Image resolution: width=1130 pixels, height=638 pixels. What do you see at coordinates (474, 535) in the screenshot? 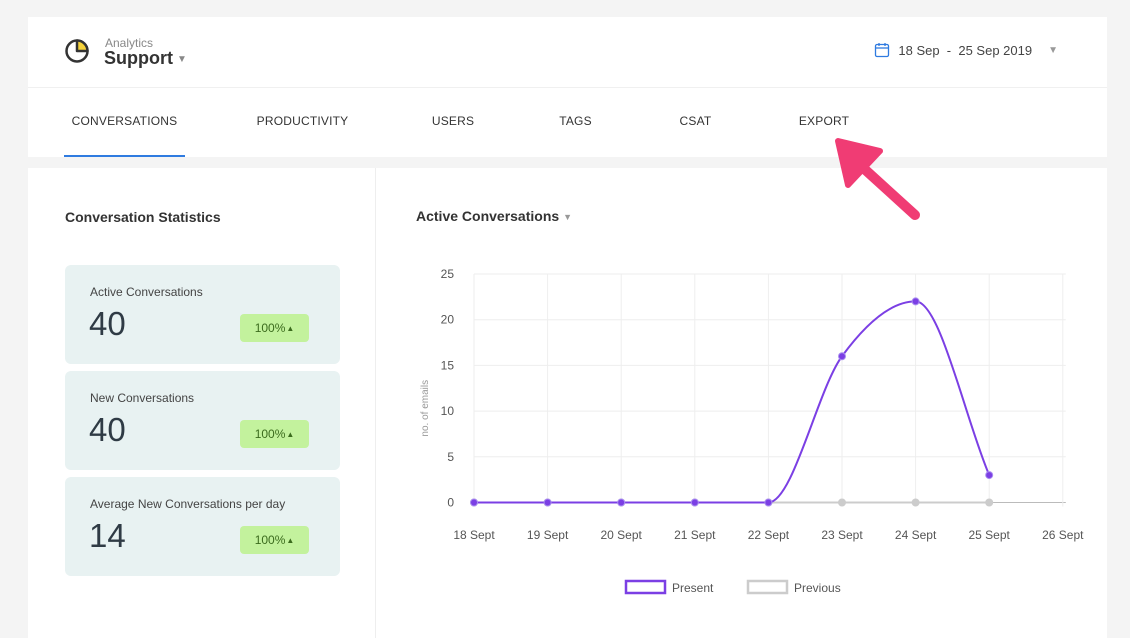
I see `x-tick-label: 18 Sept` at bounding box center [474, 535].